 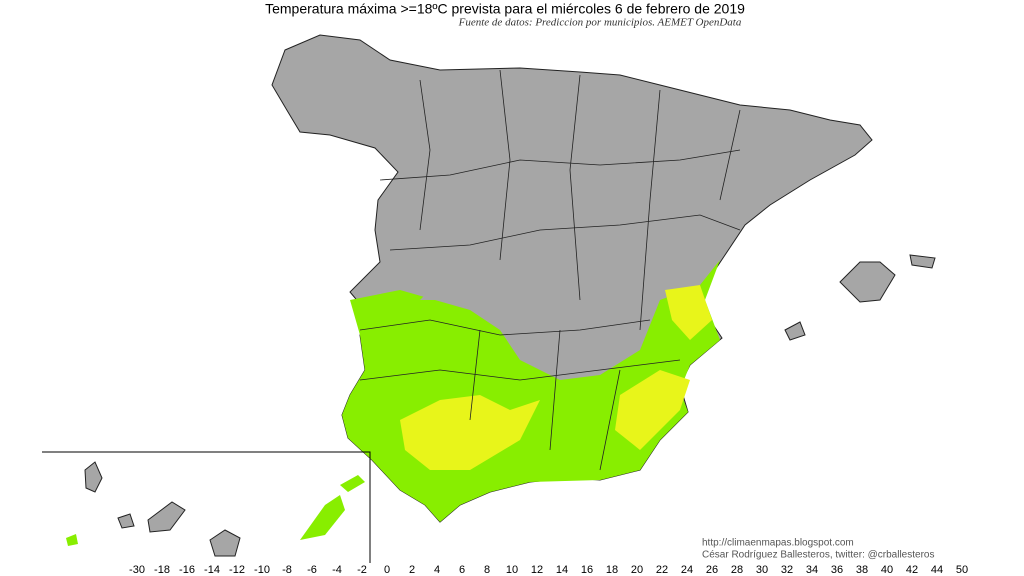 I want to click on legend-label: -10, so click(x=262, y=570).